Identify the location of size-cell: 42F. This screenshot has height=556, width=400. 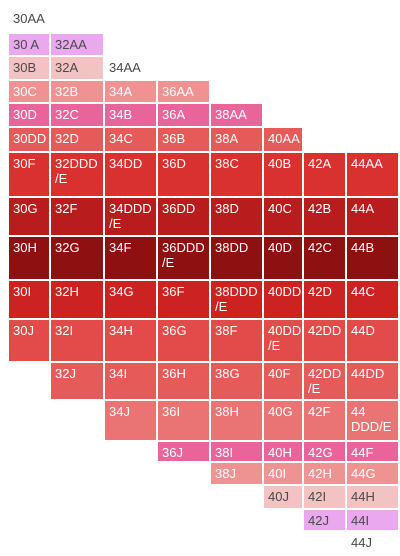
(324, 420).